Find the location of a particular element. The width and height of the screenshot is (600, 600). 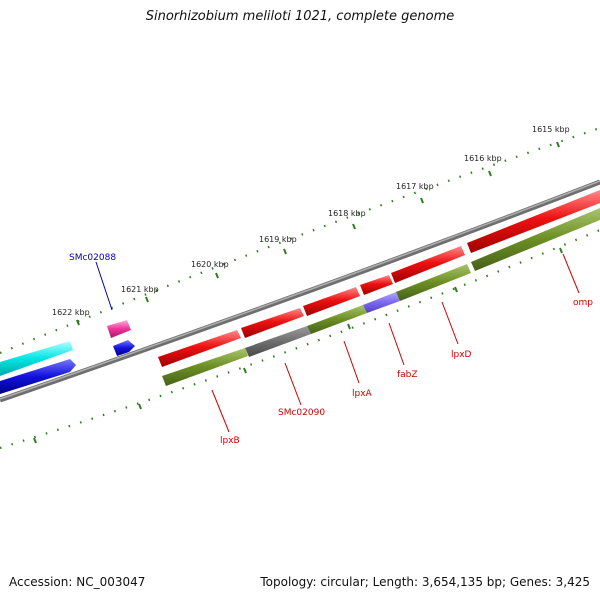

kbp-label-1620: 1620 kbp is located at coordinates (210, 264).